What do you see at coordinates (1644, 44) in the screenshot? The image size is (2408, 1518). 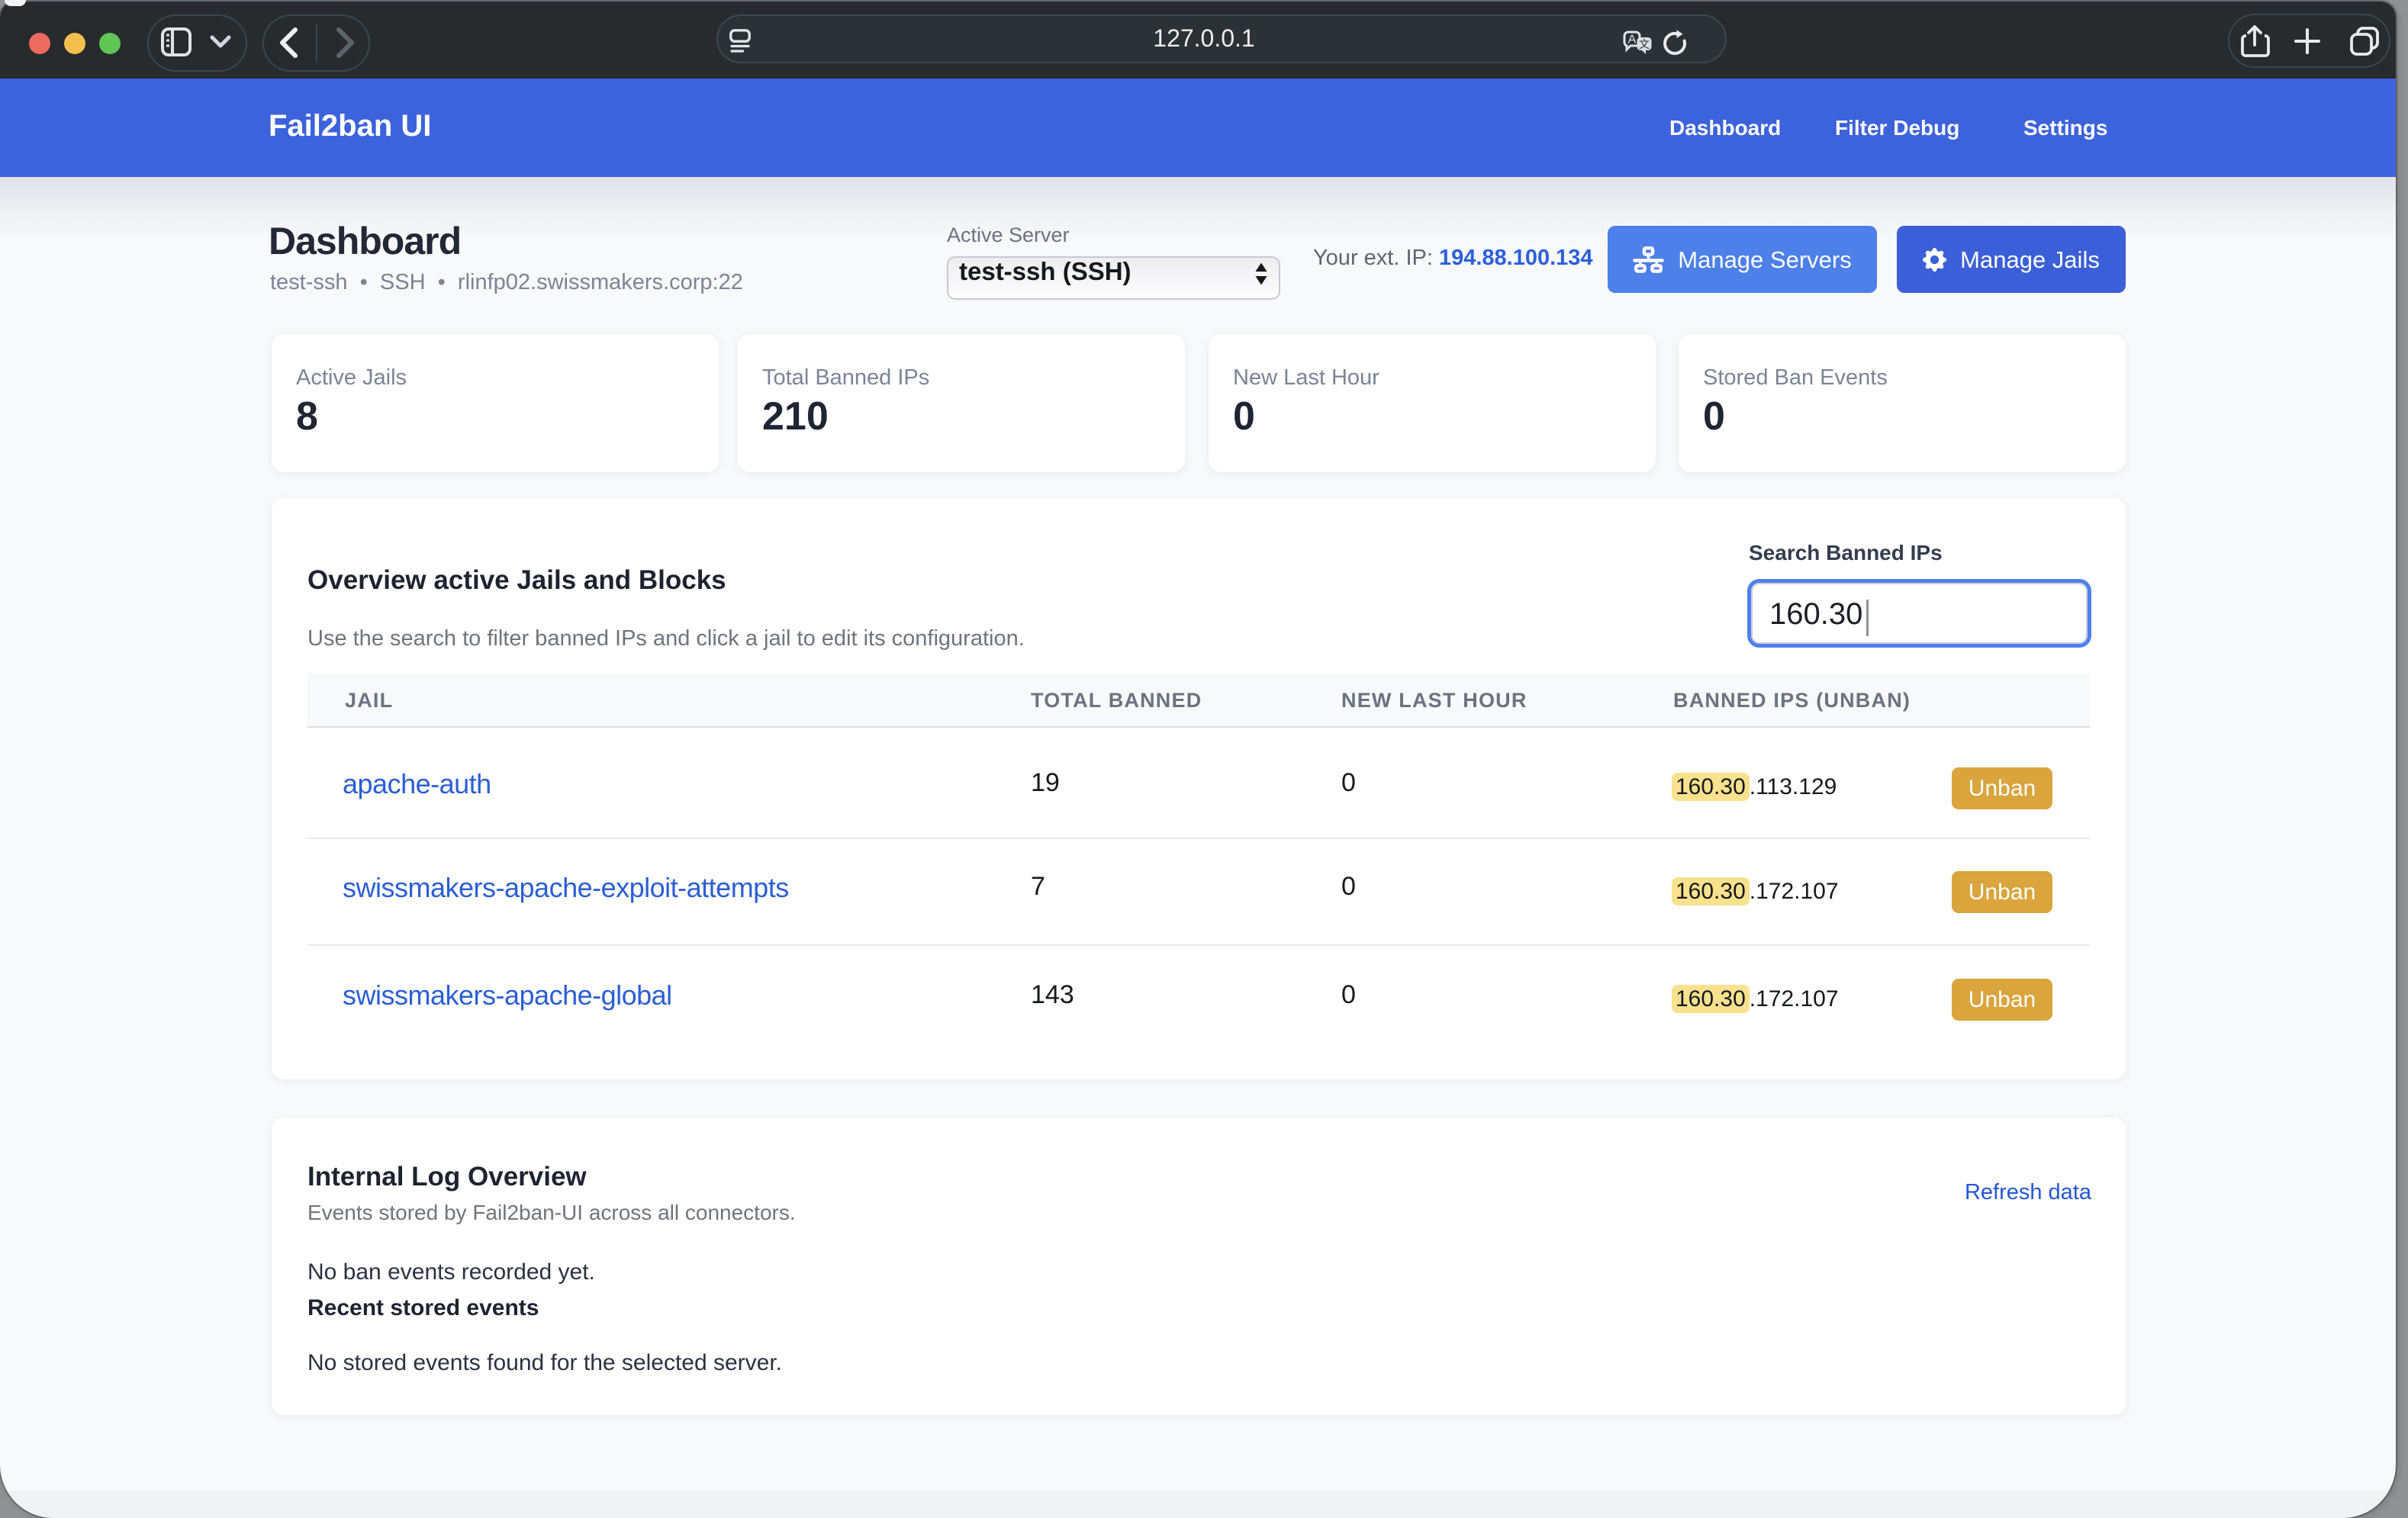 I see `svg-text: 文` at bounding box center [1644, 44].